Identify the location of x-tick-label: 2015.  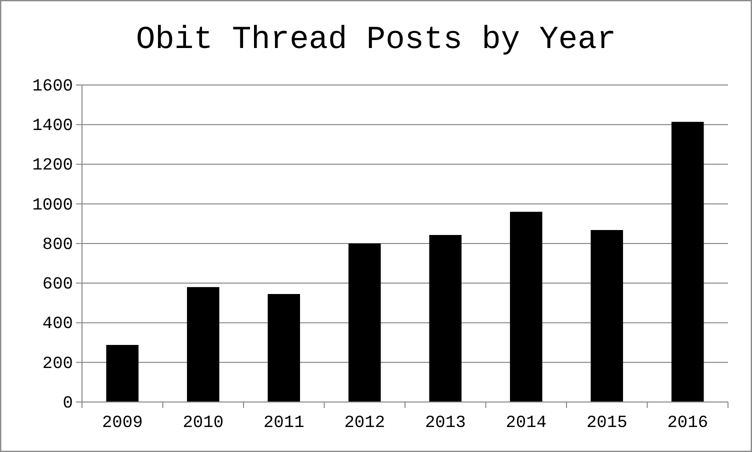
(607, 424).